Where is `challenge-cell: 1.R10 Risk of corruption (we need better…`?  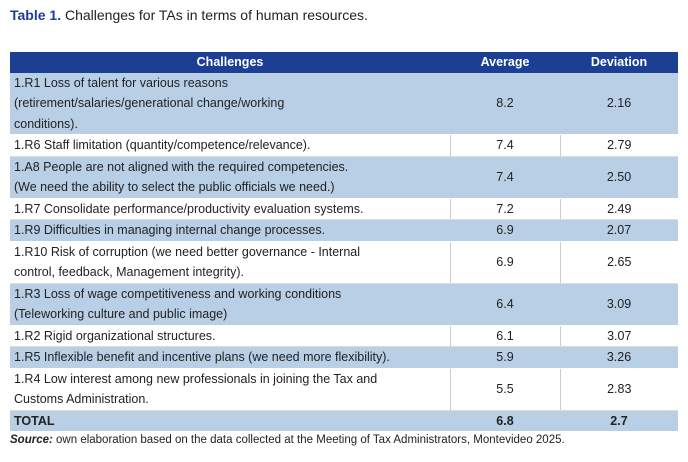 challenge-cell: 1.R10 Risk of corruption (we need better… is located at coordinates (230, 262).